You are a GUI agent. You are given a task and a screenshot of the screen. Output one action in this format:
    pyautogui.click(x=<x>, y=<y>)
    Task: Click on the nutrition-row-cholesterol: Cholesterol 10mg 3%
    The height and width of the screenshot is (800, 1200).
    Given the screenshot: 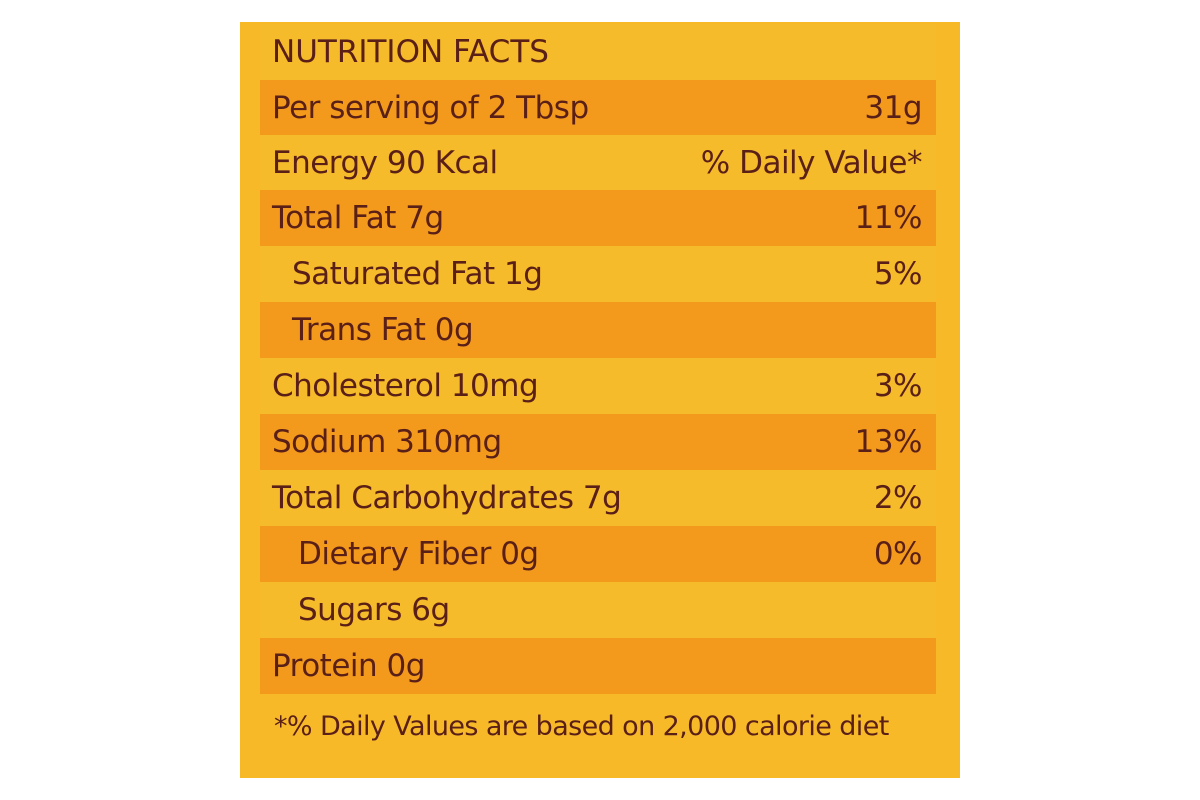 What is the action you would take?
    pyautogui.click(x=598, y=386)
    